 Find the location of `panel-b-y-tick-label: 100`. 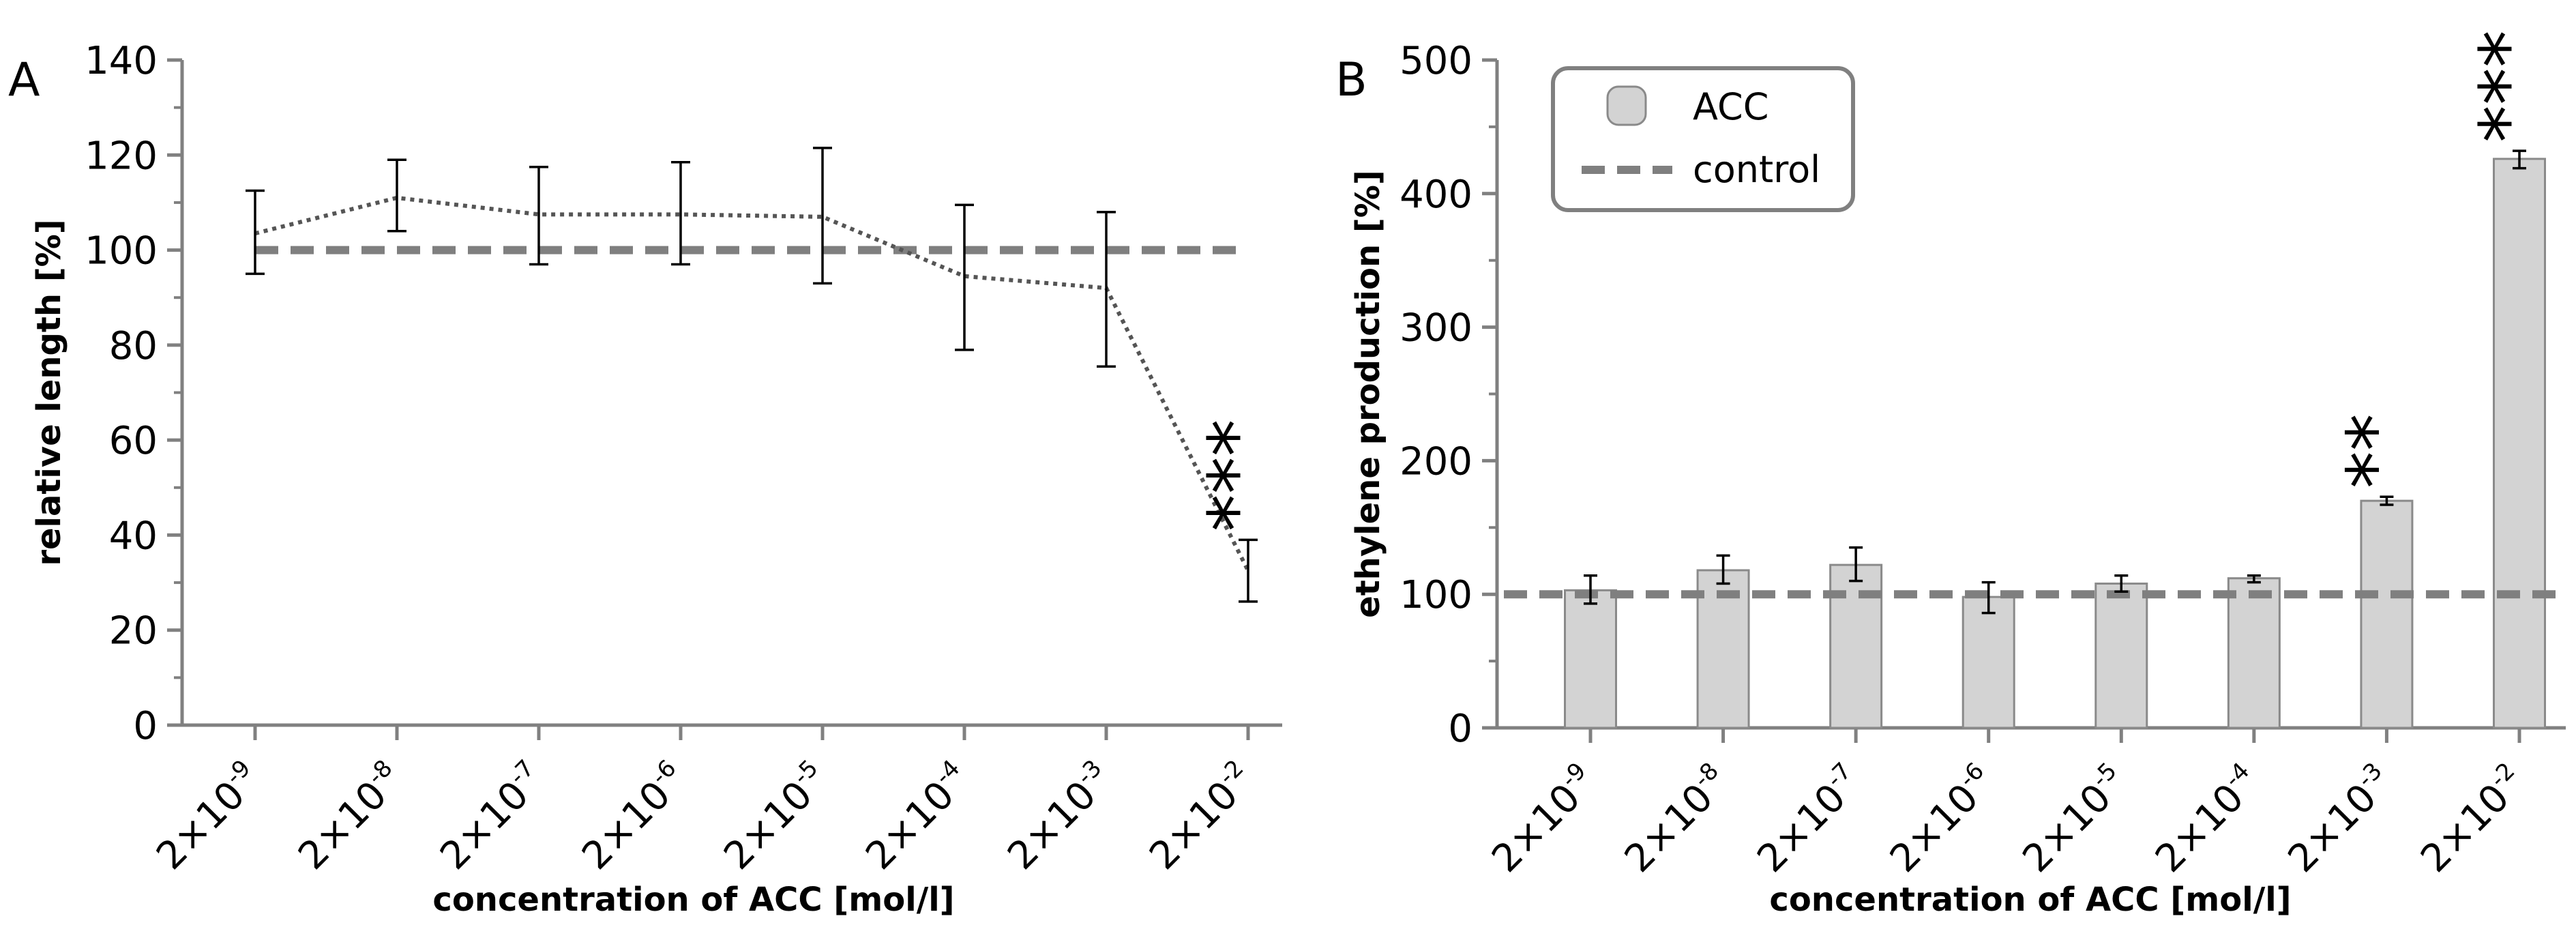

panel-b-y-tick-label: 100 is located at coordinates (1436, 595).